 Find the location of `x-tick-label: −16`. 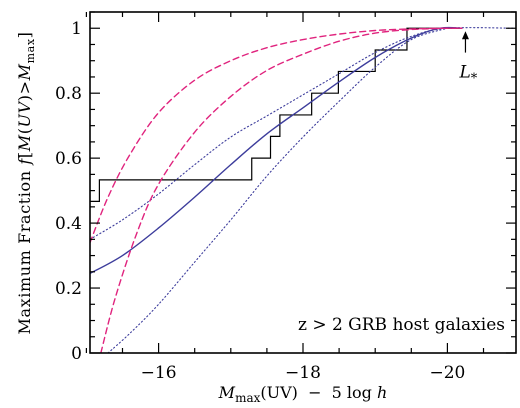

x-tick-label: −16 is located at coordinates (159, 373).